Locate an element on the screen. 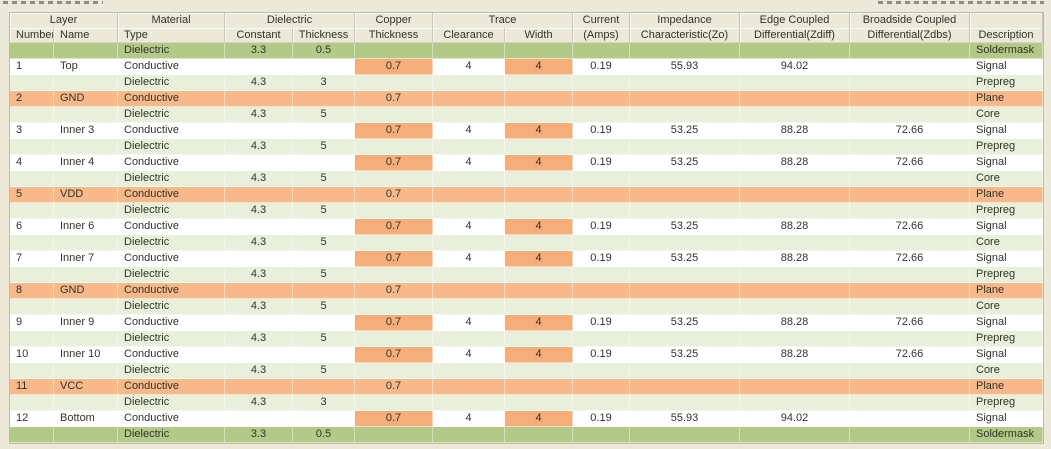  cell-number: 7 is located at coordinates (32, 259).